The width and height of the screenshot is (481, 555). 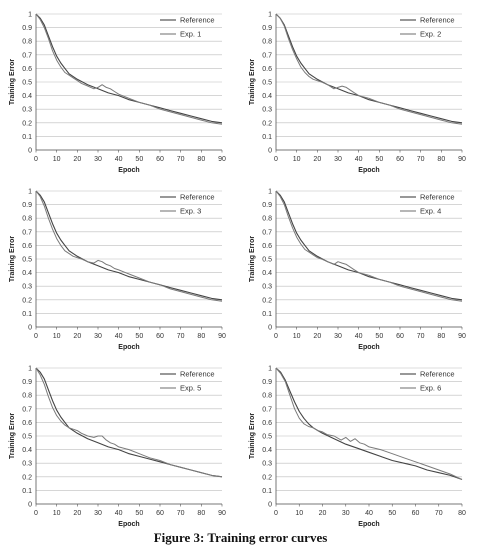 I want to click on legend-label: Exp. 2, so click(x=430, y=34).